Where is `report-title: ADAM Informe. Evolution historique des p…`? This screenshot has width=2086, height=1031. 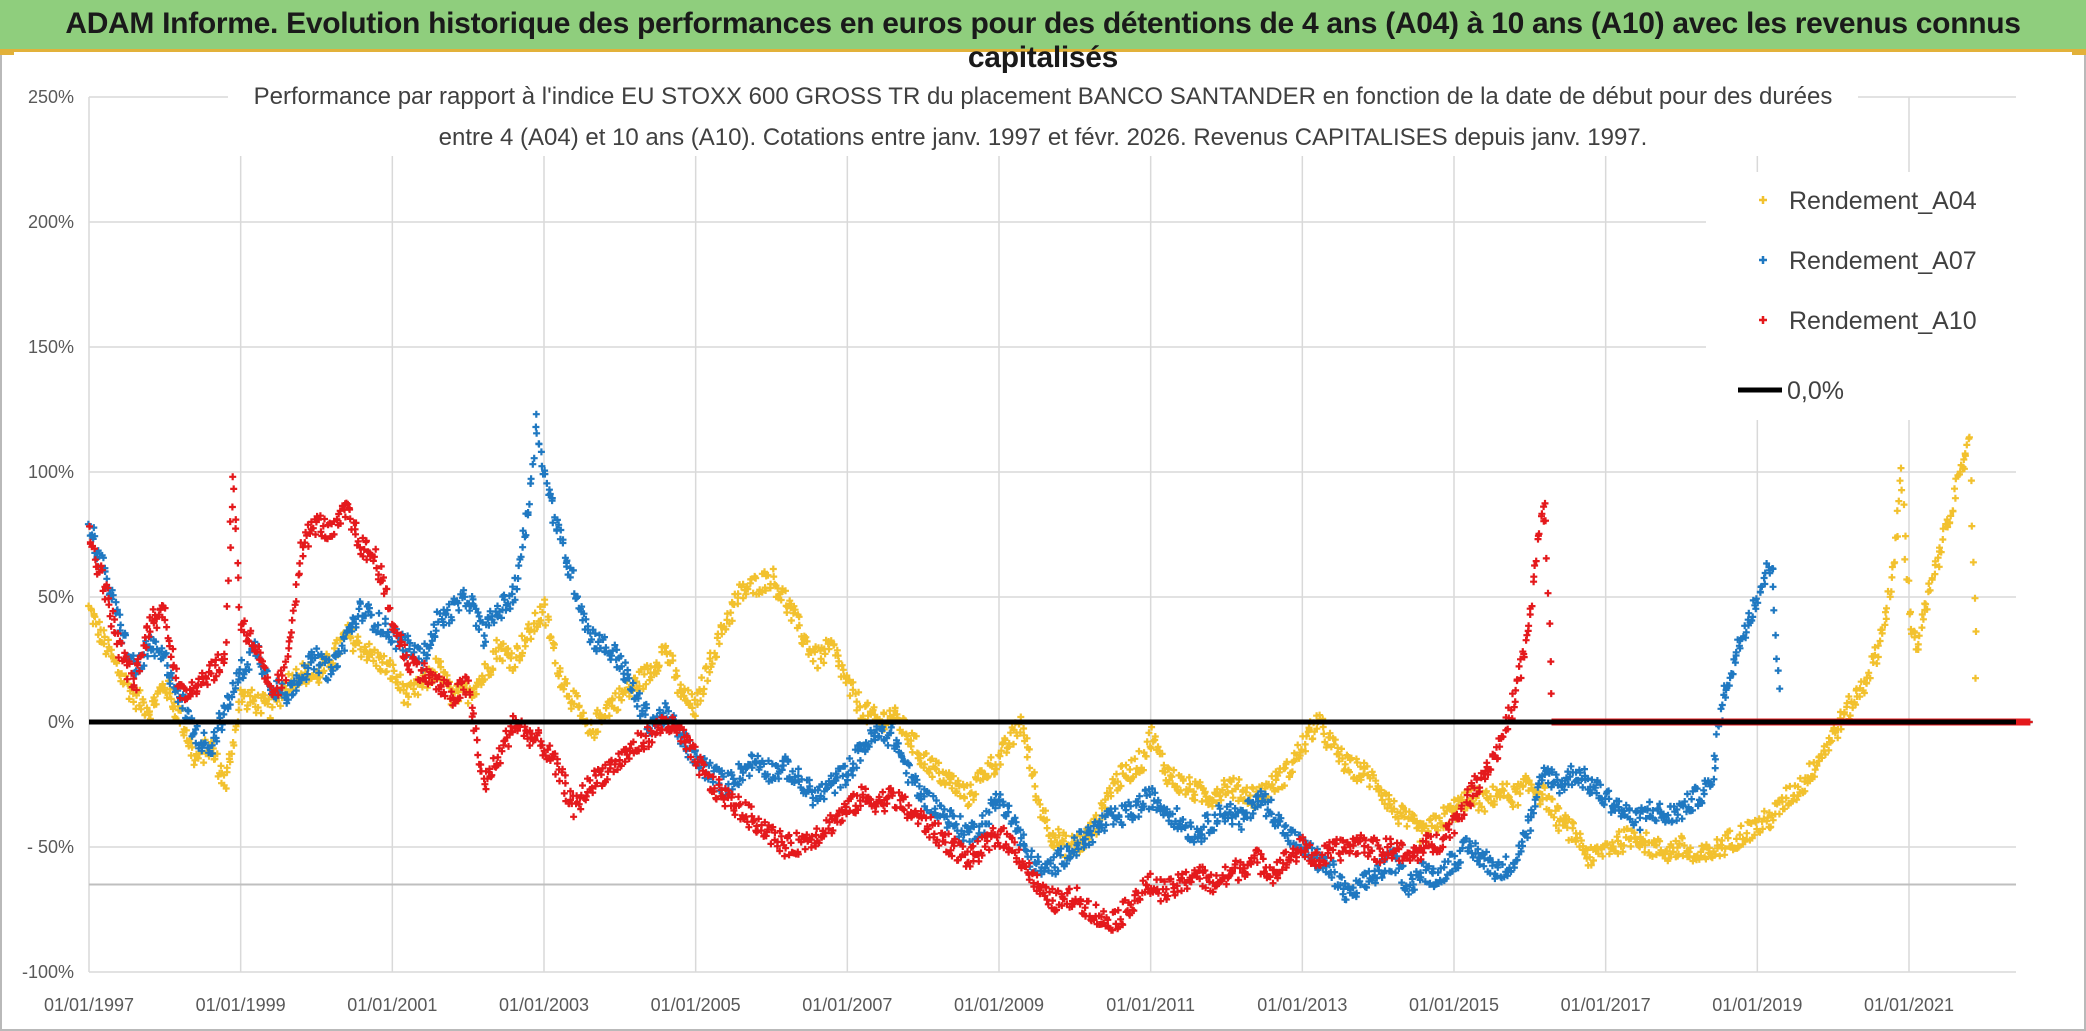 report-title: ADAM Informe. Evolution historique des p… is located at coordinates (1043, 40).